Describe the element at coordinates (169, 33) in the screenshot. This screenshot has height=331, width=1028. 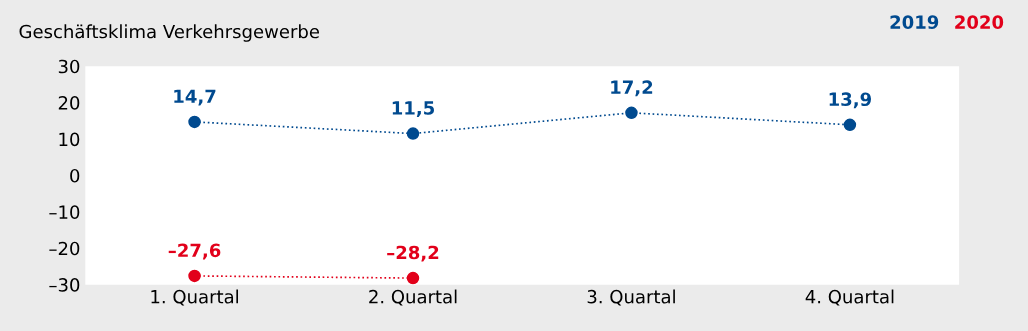
I see `chart-title: Geschäftsklima Verkehrsgewerbe` at that location.